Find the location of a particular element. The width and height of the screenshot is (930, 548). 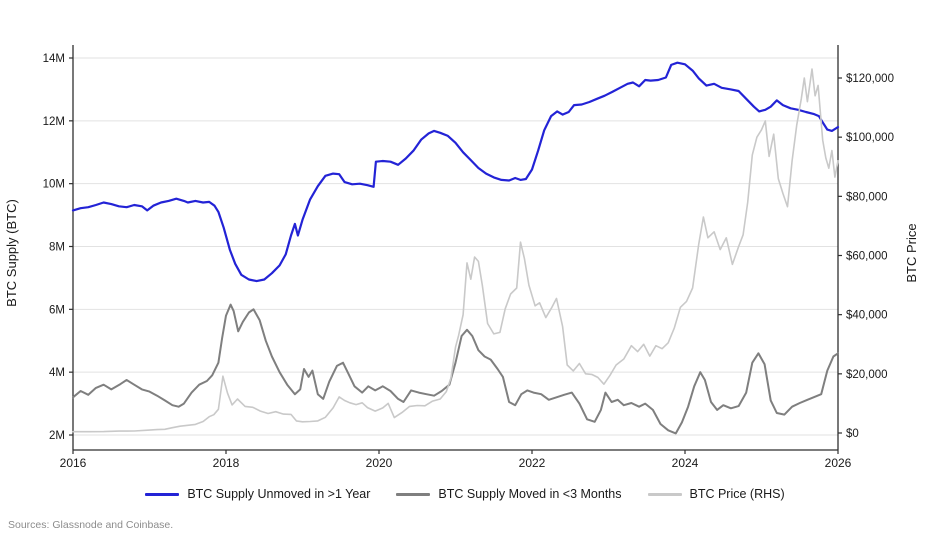

legend-label-supply-moved: BTC Supply Moved in <3 Months is located at coordinates (530, 494).